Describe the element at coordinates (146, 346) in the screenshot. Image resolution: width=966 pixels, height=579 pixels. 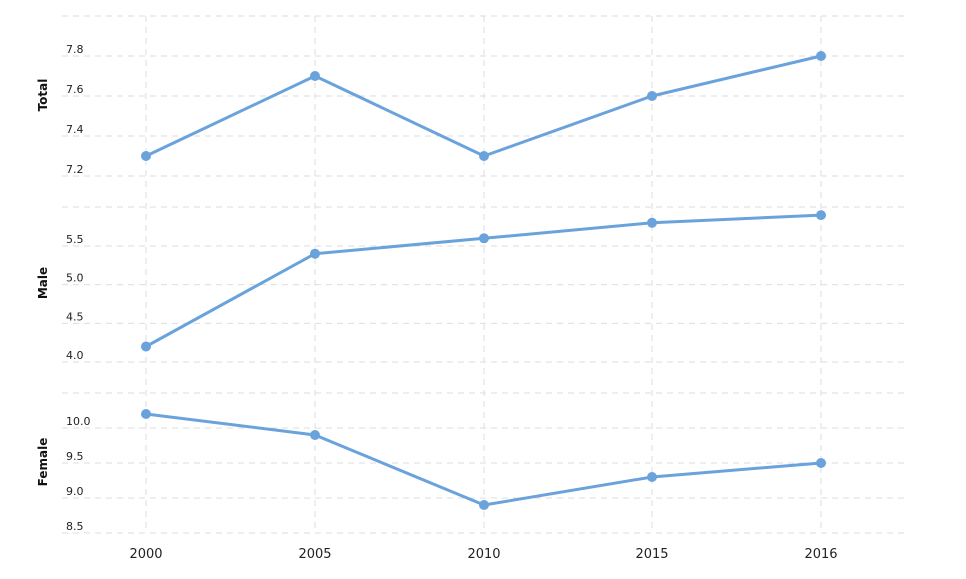
I see `male-point-2000` at that location.